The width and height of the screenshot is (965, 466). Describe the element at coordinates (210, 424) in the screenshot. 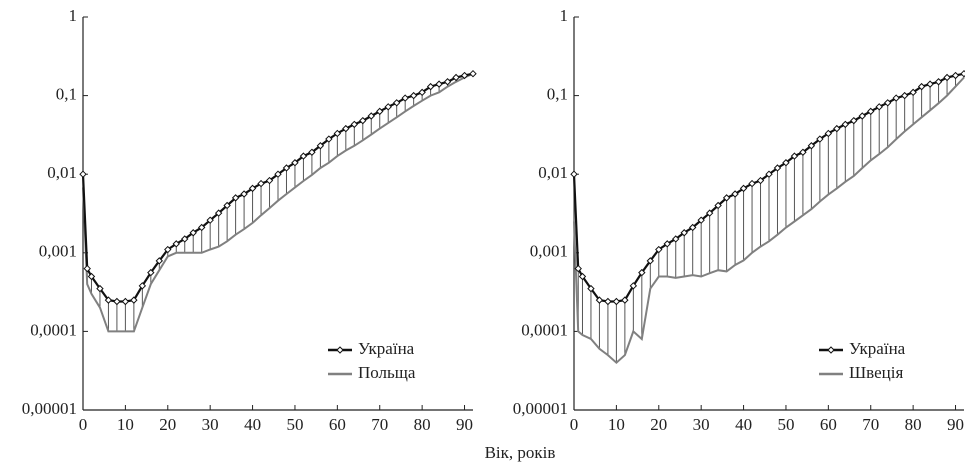

I see `x-tick-label: 30` at that location.